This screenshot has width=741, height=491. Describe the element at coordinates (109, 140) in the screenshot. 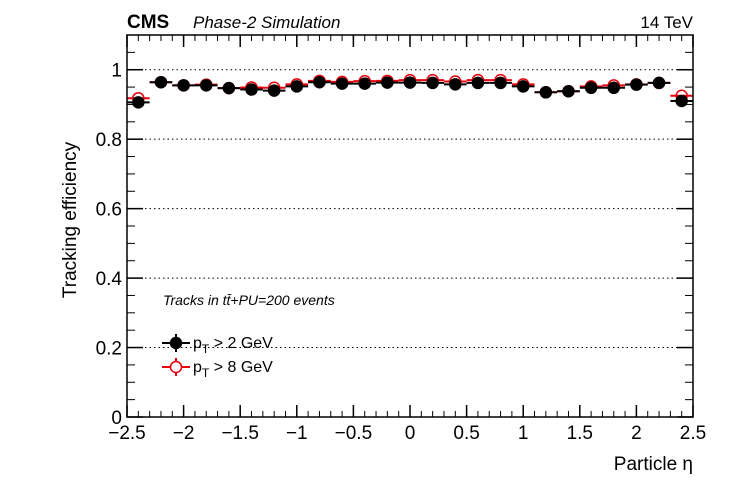

I see `y-tick-label: 0.8` at that location.